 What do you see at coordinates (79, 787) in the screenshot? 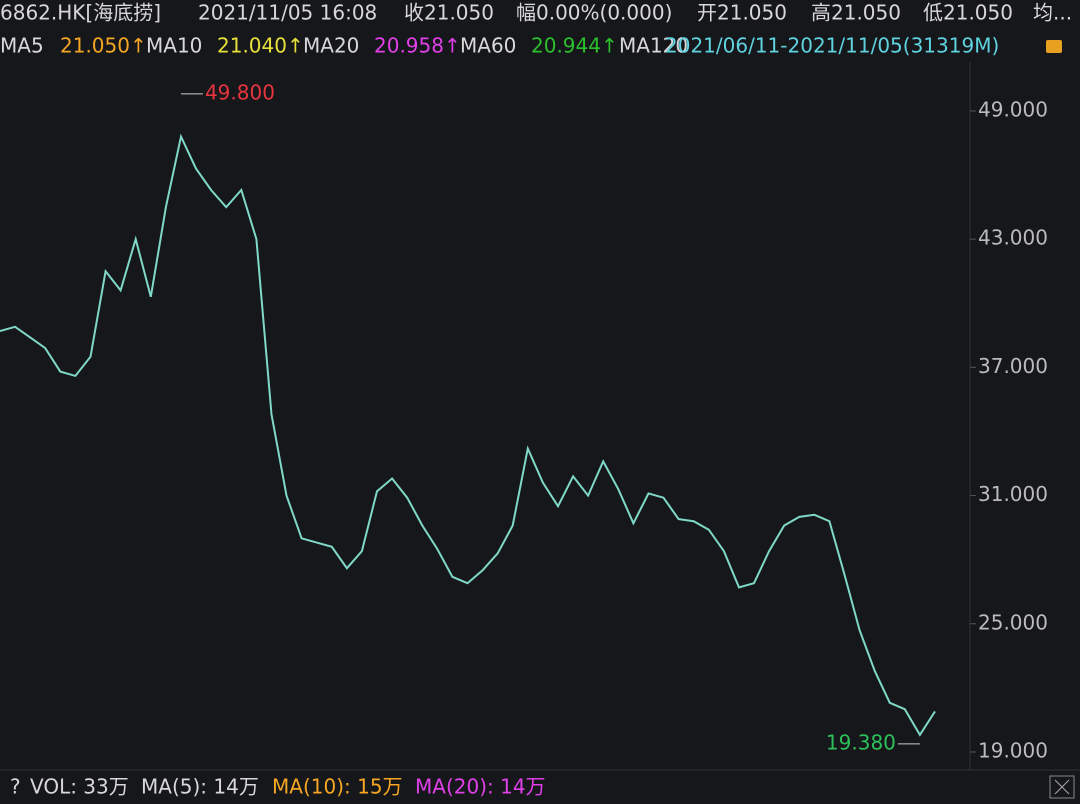
I see `vol: VOL: 33万` at bounding box center [79, 787].